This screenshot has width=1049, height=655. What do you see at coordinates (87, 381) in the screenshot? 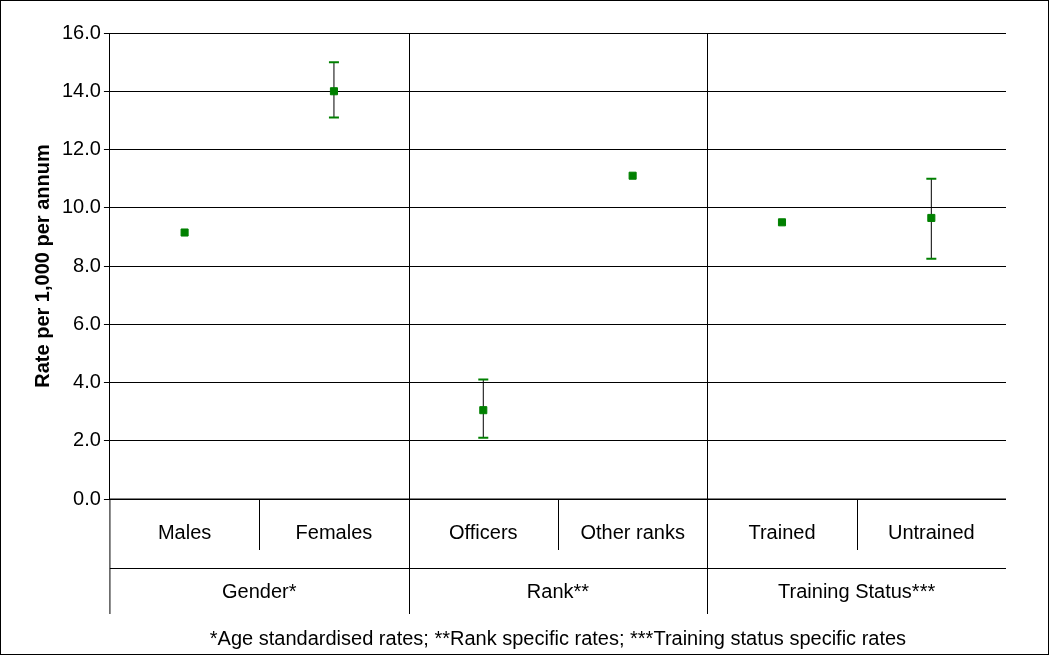
I see `y-tick-label: 4.0` at bounding box center [87, 381].